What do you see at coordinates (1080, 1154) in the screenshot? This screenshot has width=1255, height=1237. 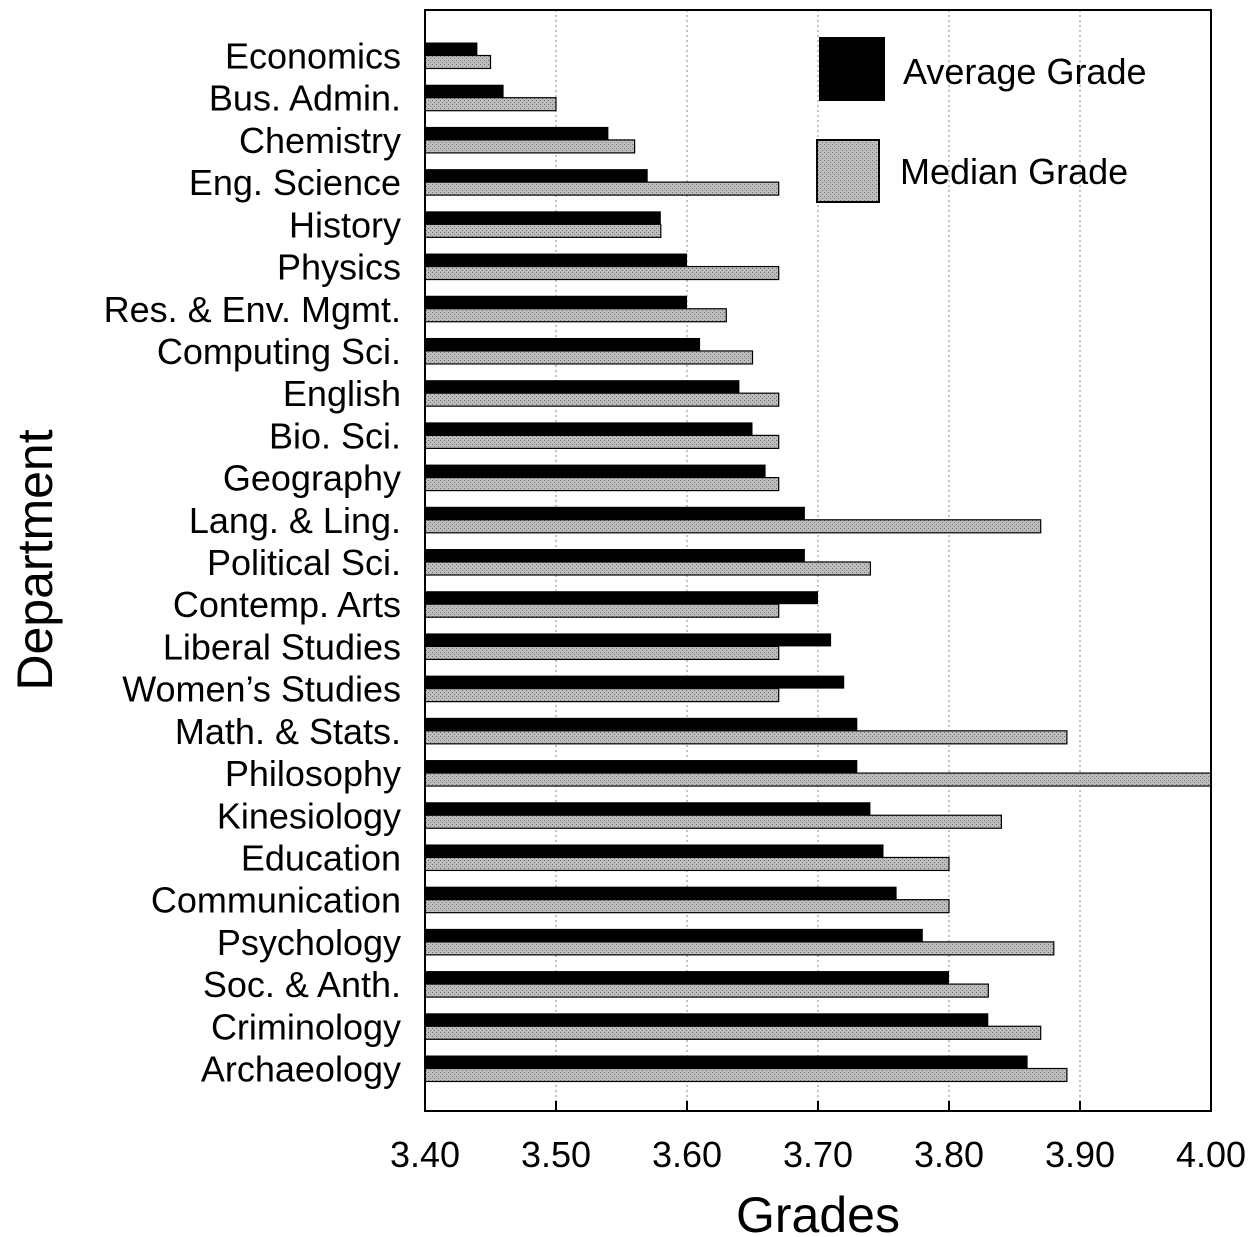 I see `x-tick-label: 3.90` at bounding box center [1080, 1154].